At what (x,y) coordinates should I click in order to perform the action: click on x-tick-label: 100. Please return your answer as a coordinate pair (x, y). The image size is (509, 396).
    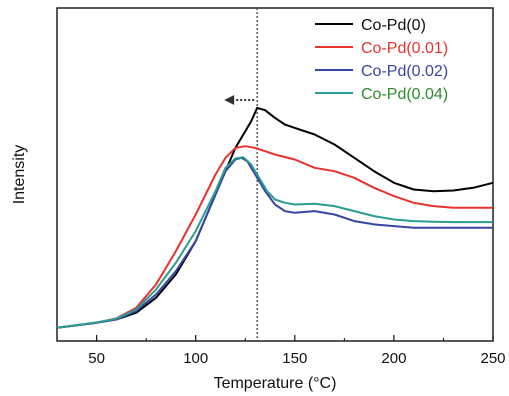
    Looking at the image, I should click on (195, 358).